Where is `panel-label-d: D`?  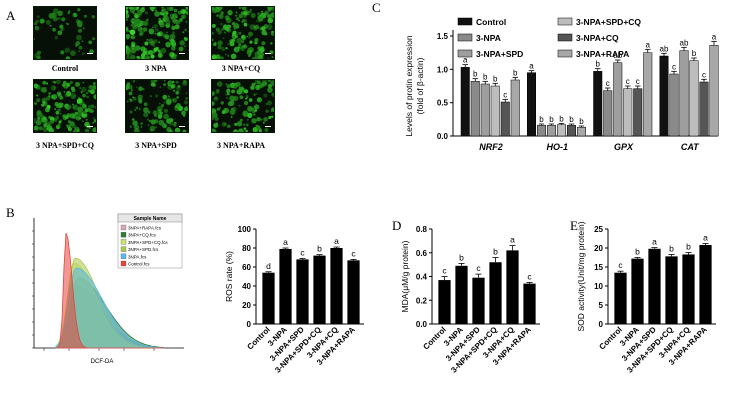 panel-label-d: D is located at coordinates (397, 225).